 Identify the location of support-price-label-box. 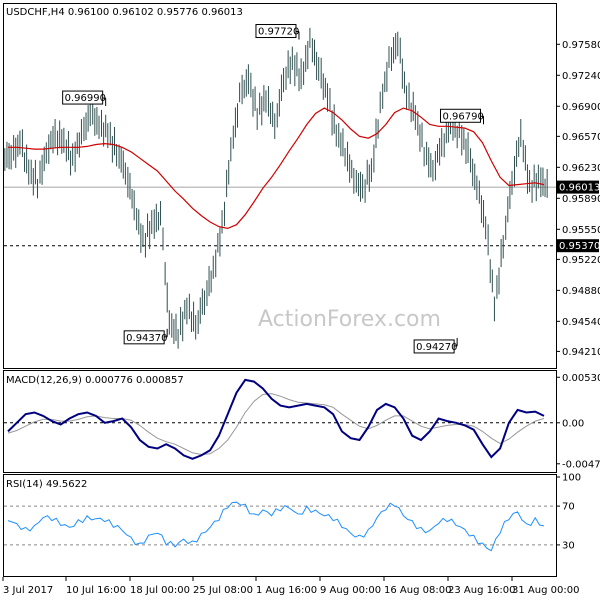
(578, 246).